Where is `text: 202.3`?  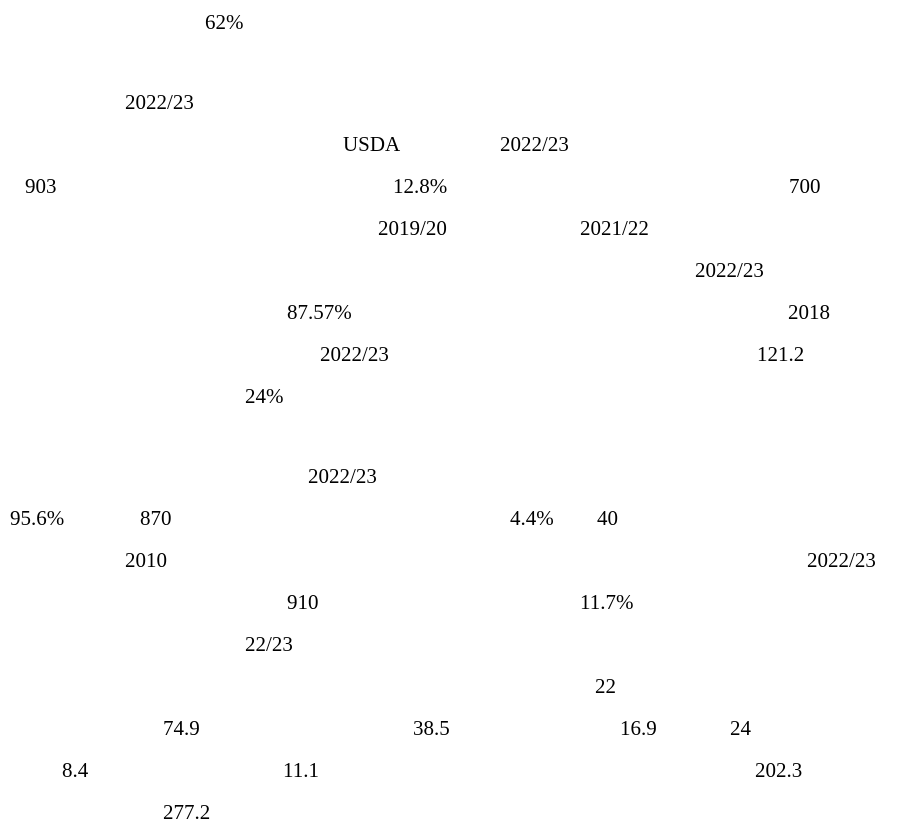 text: 202.3 is located at coordinates (779, 770).